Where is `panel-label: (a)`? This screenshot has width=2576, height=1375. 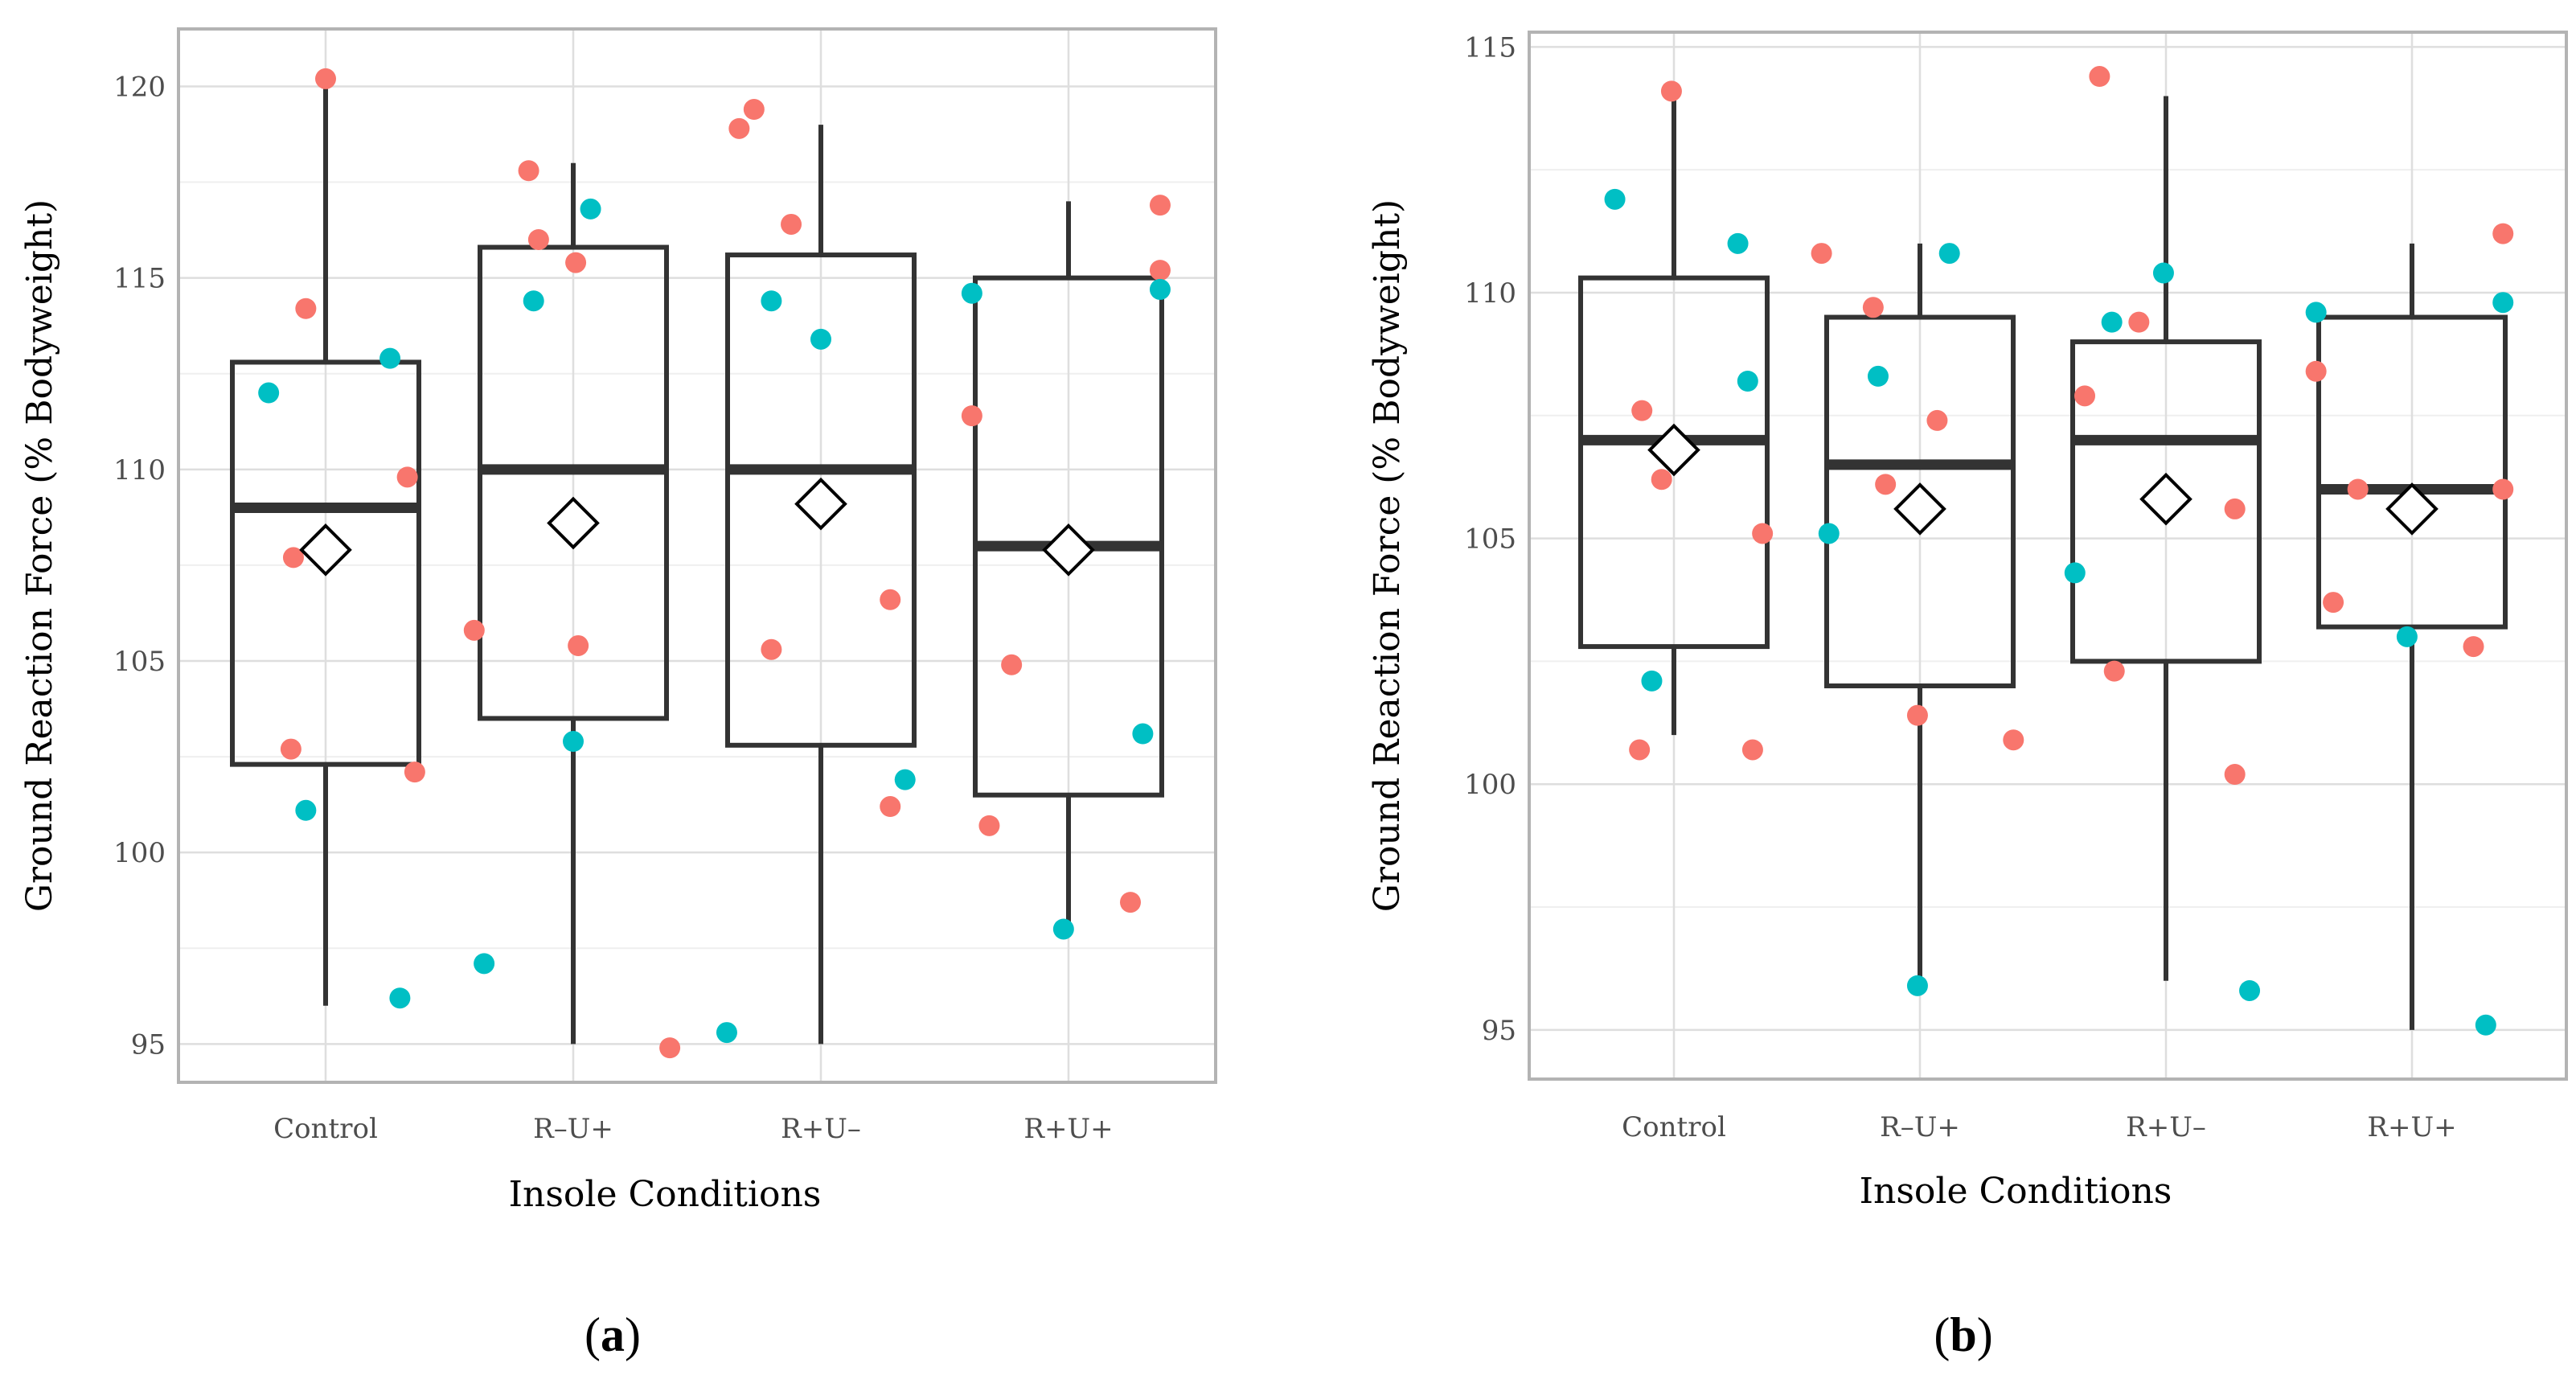
panel-label: (a) is located at coordinates (613, 1334).